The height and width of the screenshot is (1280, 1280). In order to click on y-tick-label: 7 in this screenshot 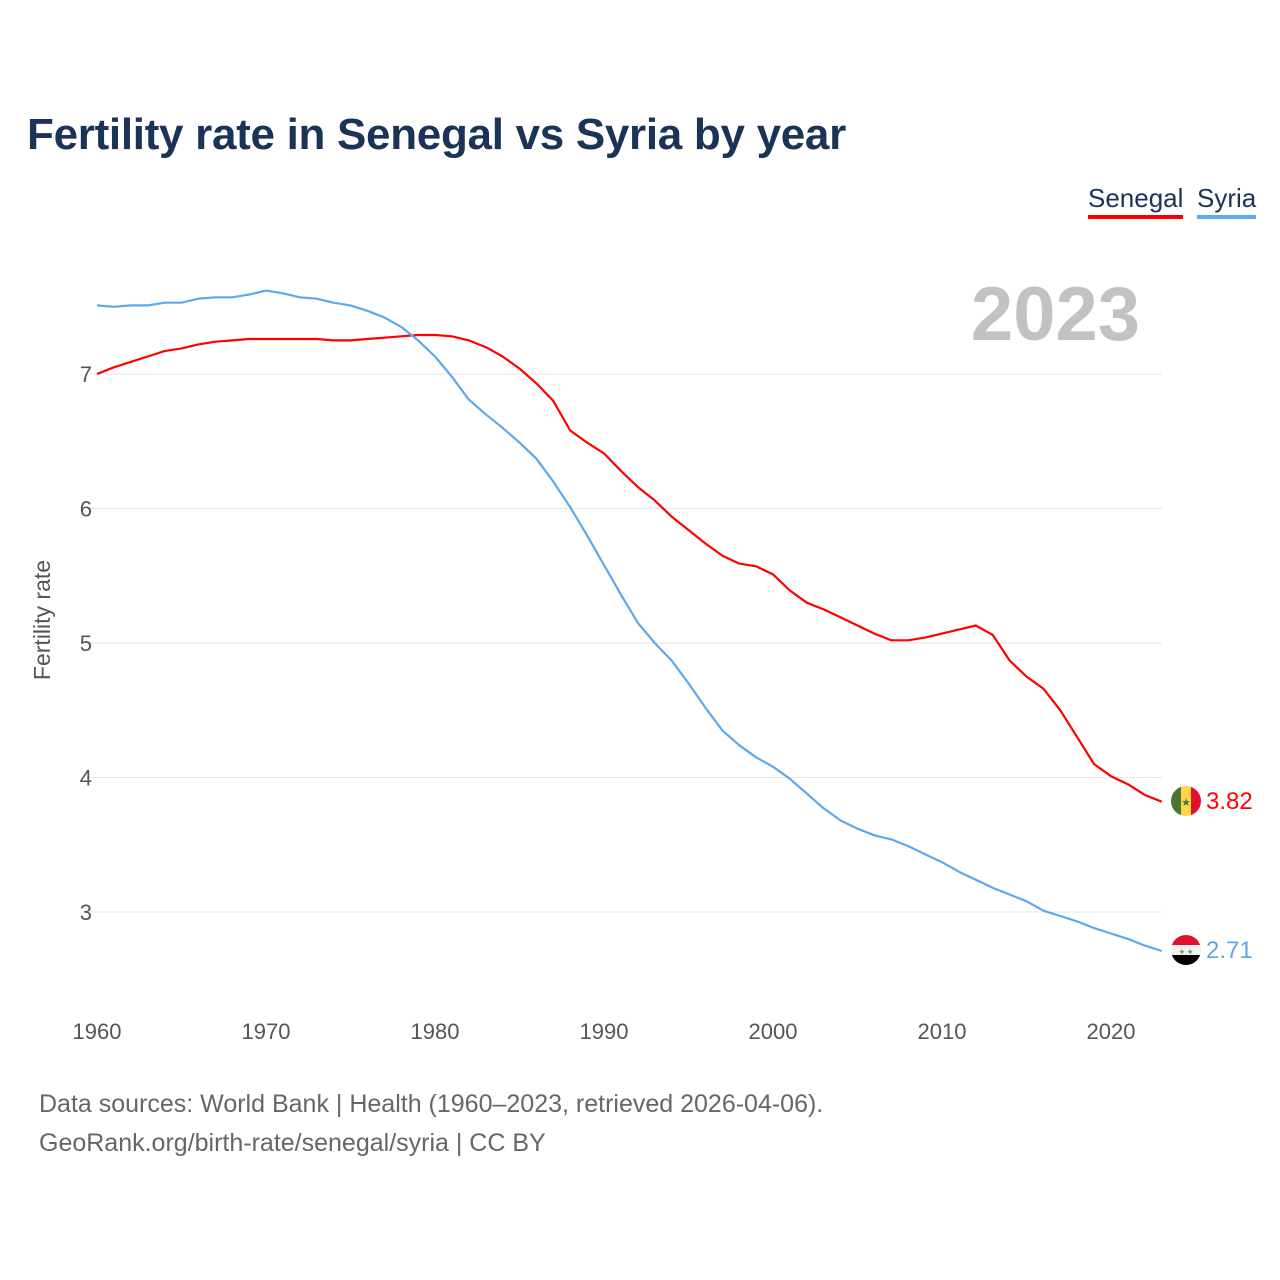, I will do `click(86, 374)`.